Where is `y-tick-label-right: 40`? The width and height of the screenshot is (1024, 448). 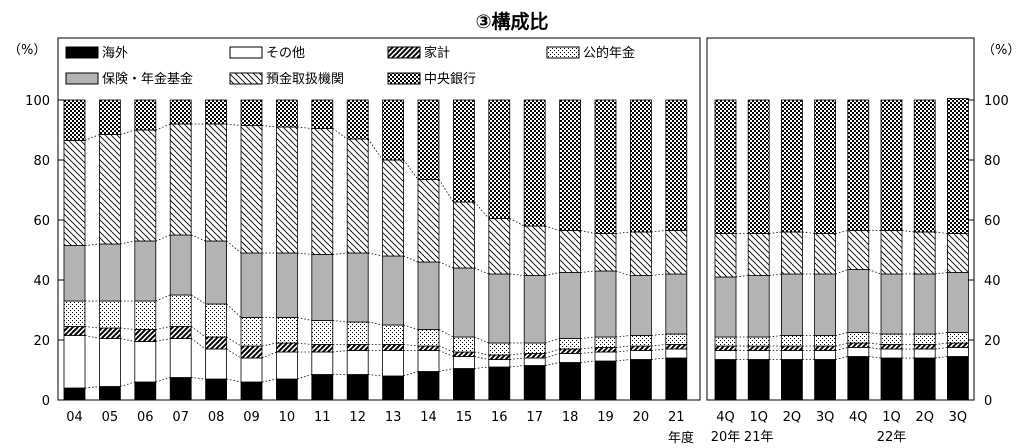
y-tick-label-right: 40 is located at coordinates (992, 281).